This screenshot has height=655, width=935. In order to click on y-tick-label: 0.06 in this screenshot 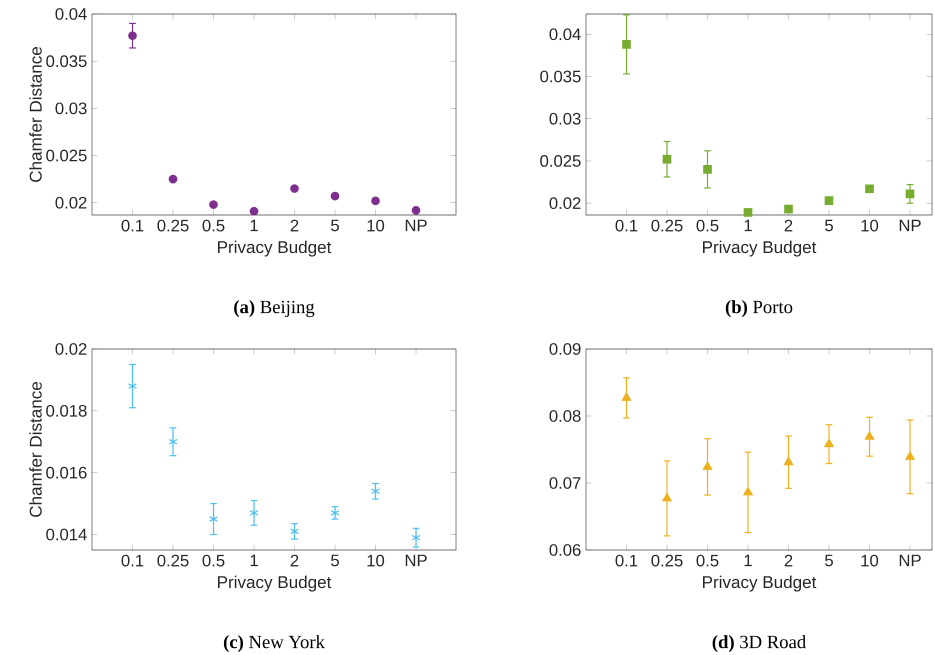, I will do `click(565, 550)`.